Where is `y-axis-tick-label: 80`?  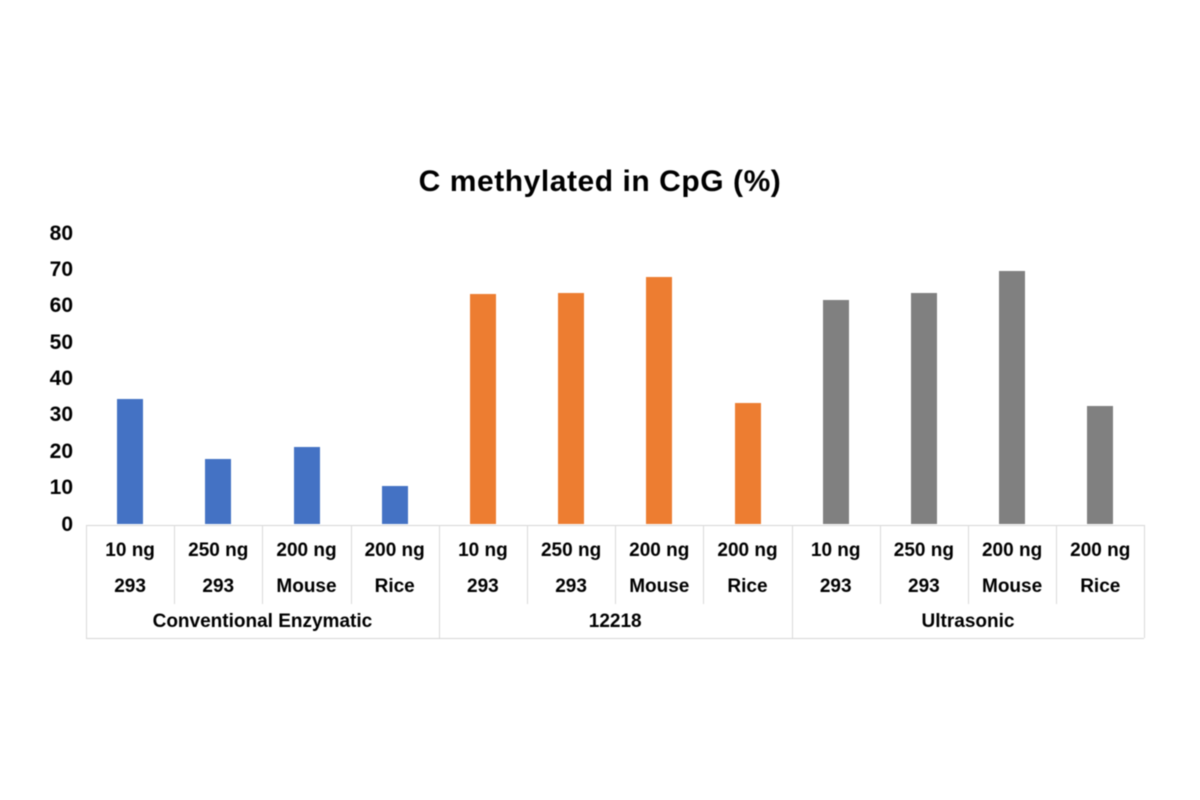
y-axis-tick-label: 80 is located at coordinates (61, 233).